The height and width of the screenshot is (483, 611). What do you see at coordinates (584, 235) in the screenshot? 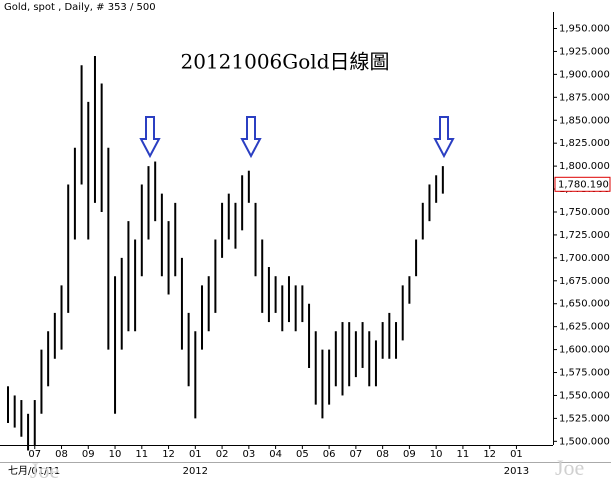
I see `y-tick-label: 1,725.000` at bounding box center [584, 235].